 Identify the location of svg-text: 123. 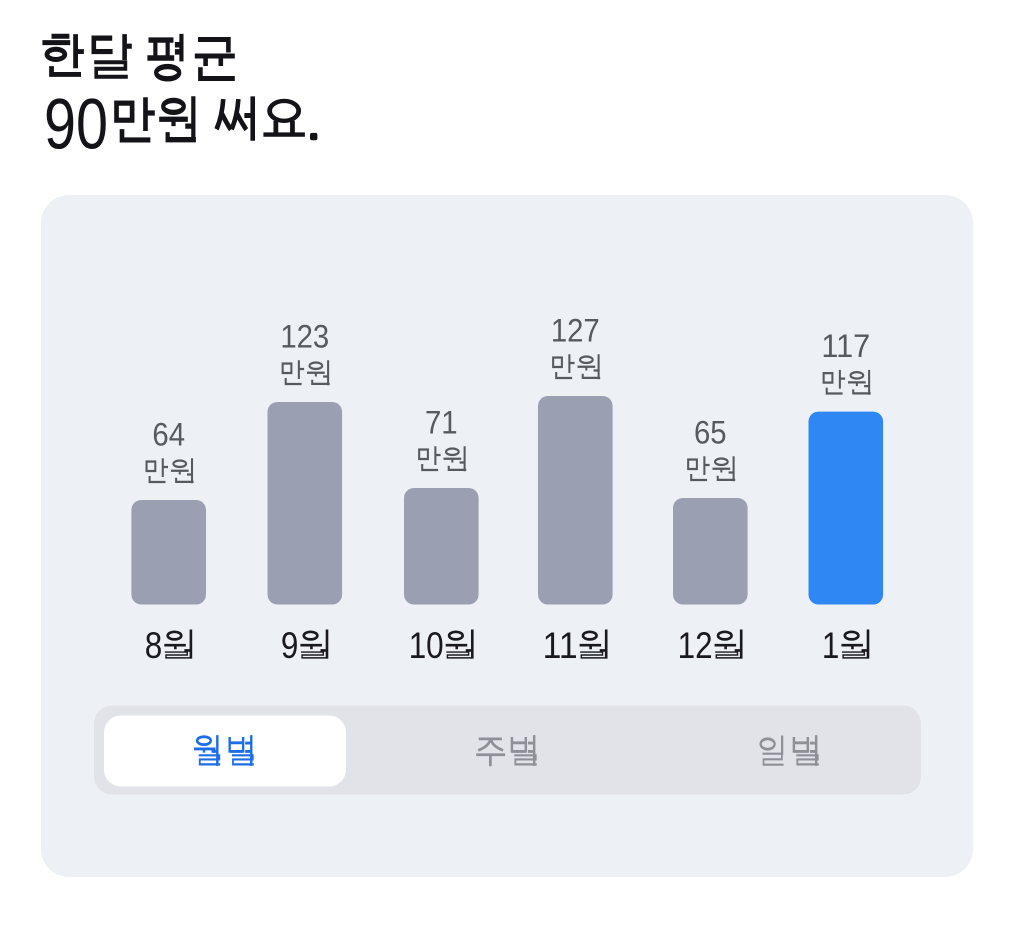
(304, 335).